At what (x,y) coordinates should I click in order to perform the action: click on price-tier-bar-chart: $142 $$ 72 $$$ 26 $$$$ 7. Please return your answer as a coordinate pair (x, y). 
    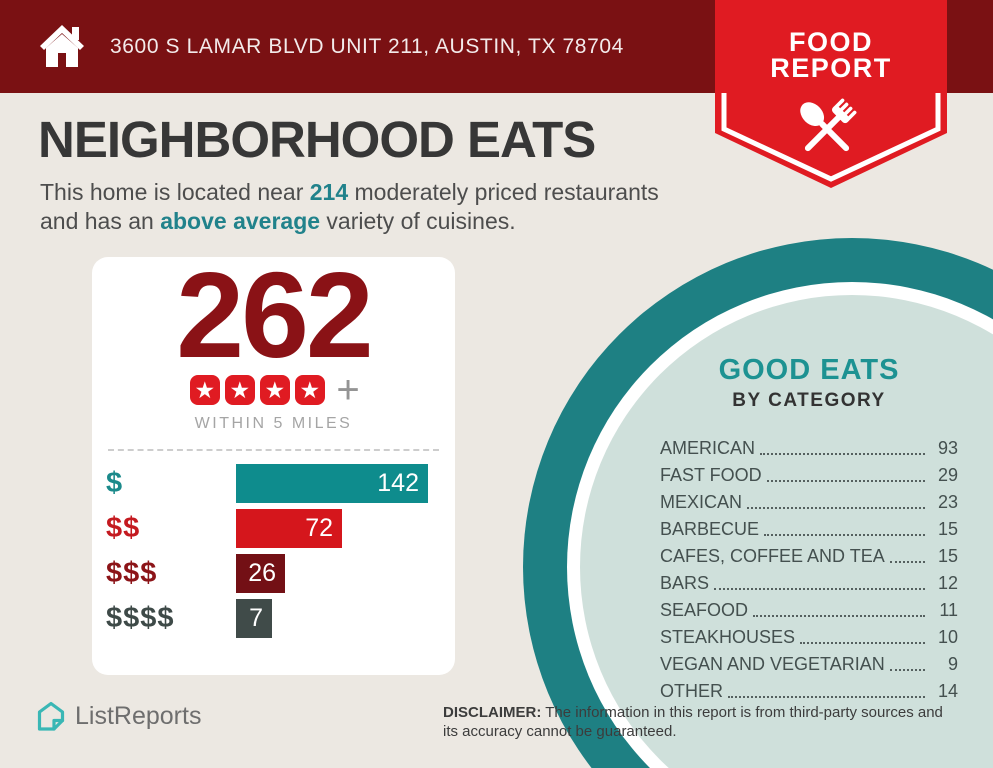
    Looking at the image, I should click on (273, 551).